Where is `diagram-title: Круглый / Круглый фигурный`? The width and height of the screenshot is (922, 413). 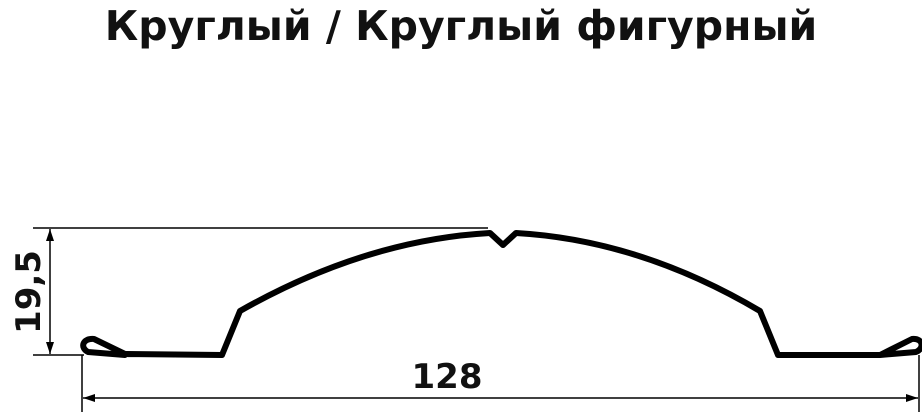
diagram-title: Круглый / Круглый фигурный is located at coordinates (461, 26).